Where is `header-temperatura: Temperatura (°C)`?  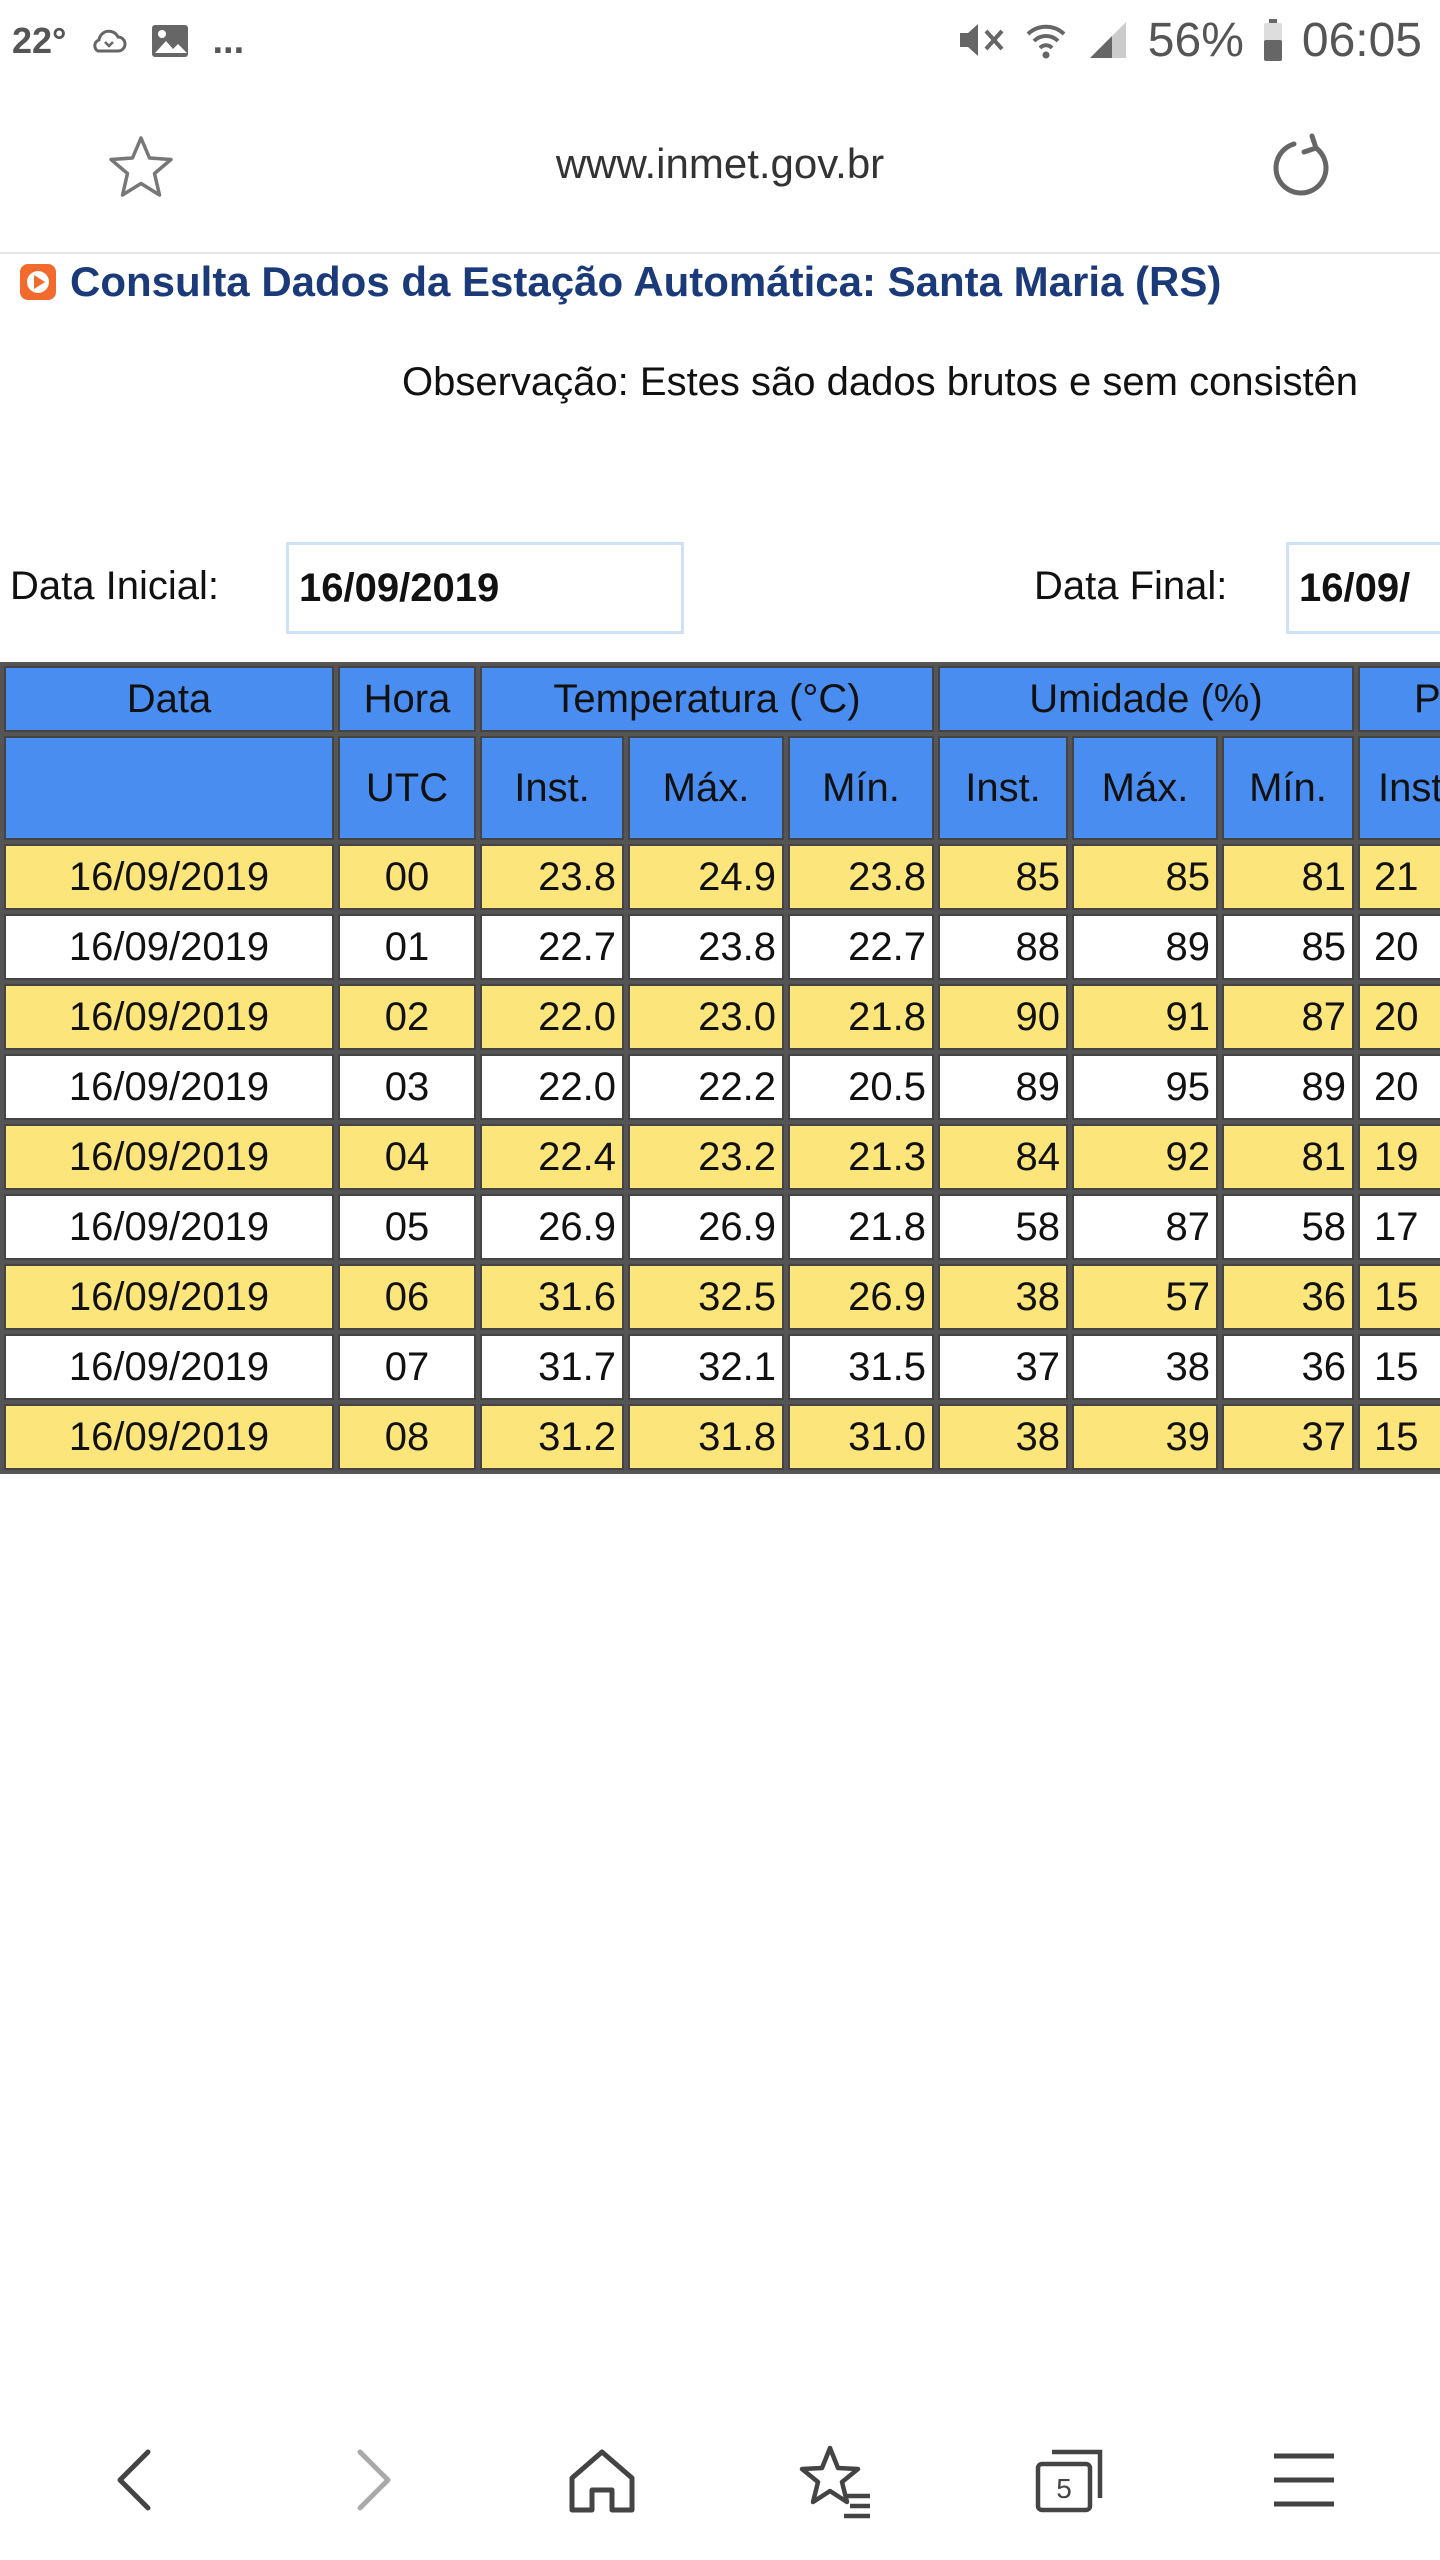 header-temperatura: Temperatura (°C) is located at coordinates (707, 699).